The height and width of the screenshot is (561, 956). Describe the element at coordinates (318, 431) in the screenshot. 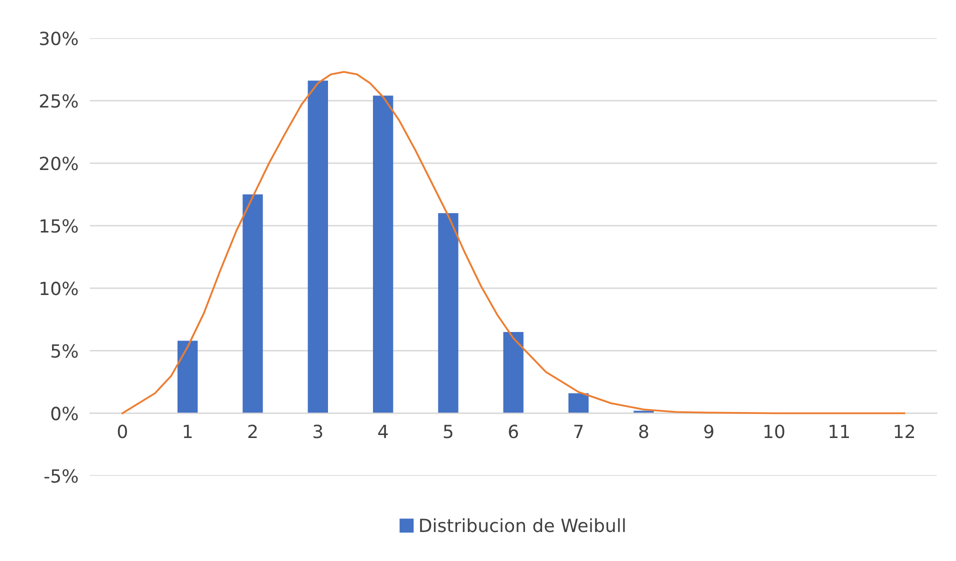

I see `x-tick-label: 3` at that location.